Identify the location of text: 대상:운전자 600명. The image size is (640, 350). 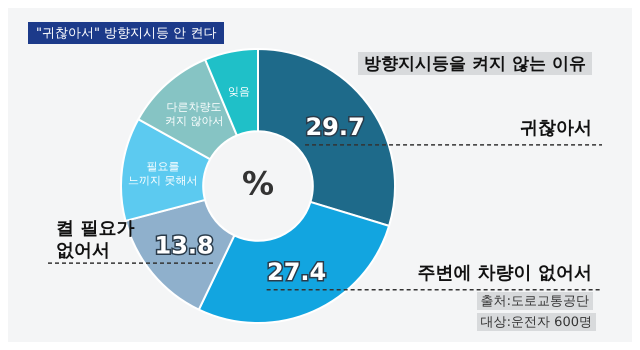
(536, 322).